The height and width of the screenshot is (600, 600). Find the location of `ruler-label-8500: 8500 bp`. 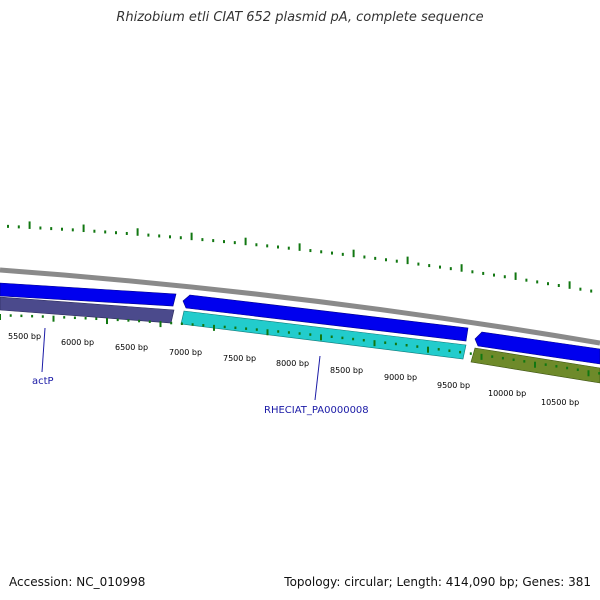

ruler-label-8500: 8500 bp is located at coordinates (346, 370).